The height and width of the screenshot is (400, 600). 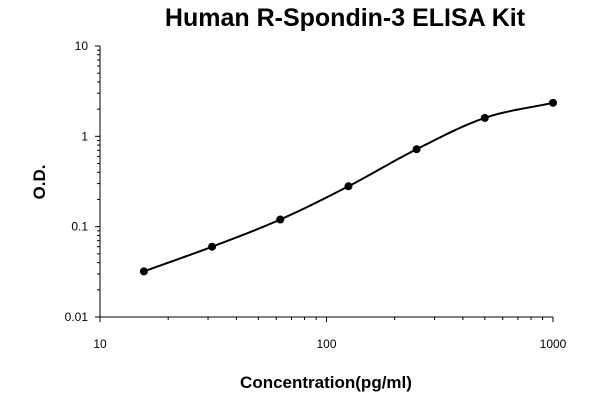 I want to click on chart-title: Human R-Spondin-3 ELISA Kit, so click(x=345, y=18).